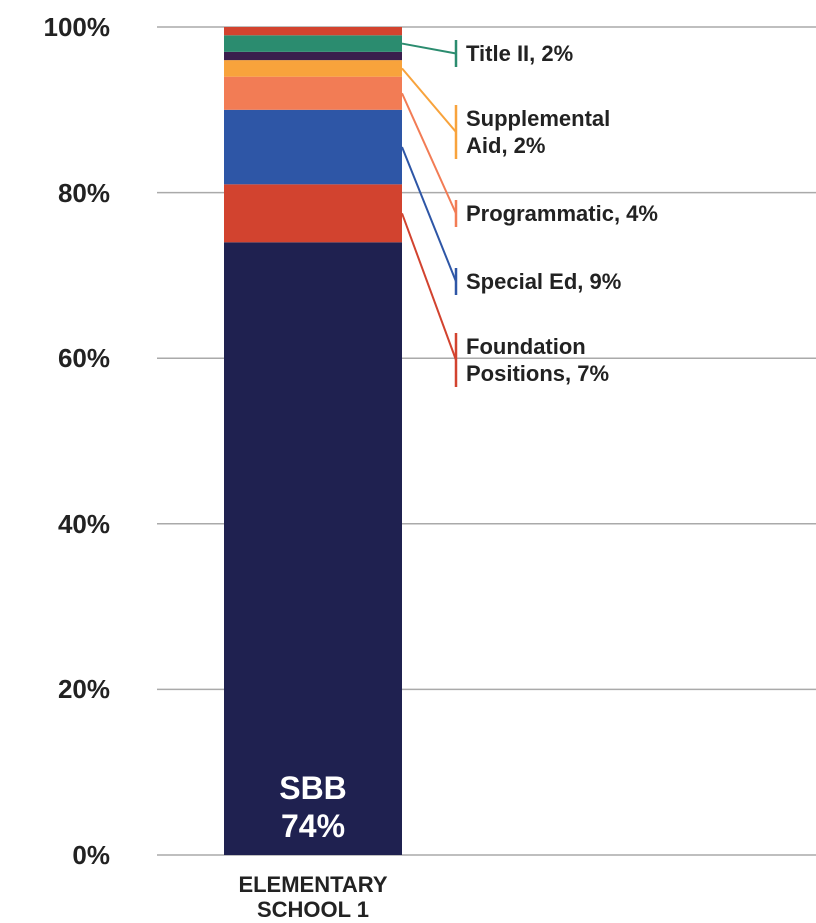 Image resolution: width=816 pixels, height=923 pixels. Describe the element at coordinates (83, 689) in the screenshot. I see `y-tick-label: 20%` at that location.